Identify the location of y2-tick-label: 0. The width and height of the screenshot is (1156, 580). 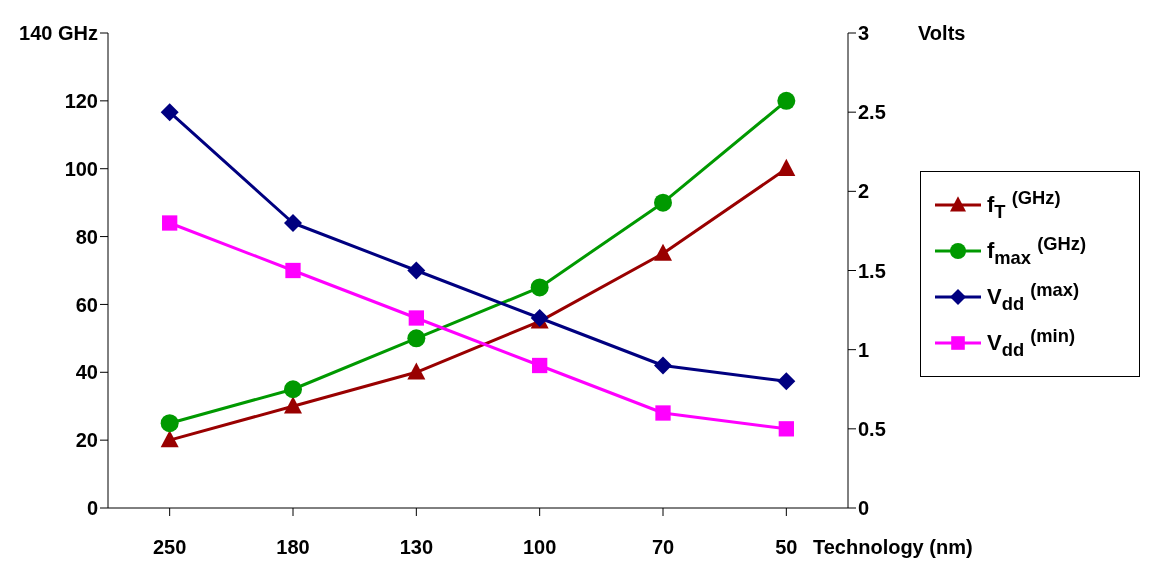
(864, 508).